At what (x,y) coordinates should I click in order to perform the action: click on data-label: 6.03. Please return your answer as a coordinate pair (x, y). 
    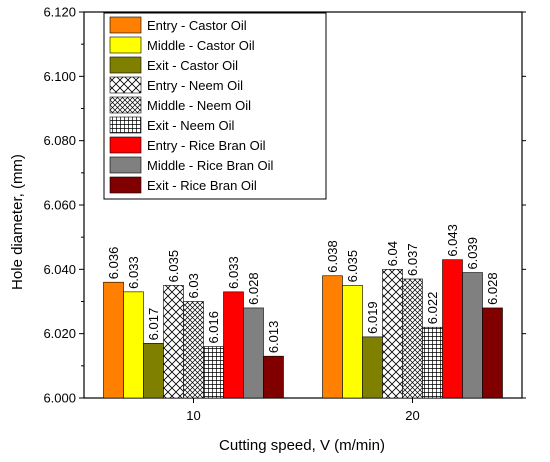
    Looking at the image, I should click on (193, 285).